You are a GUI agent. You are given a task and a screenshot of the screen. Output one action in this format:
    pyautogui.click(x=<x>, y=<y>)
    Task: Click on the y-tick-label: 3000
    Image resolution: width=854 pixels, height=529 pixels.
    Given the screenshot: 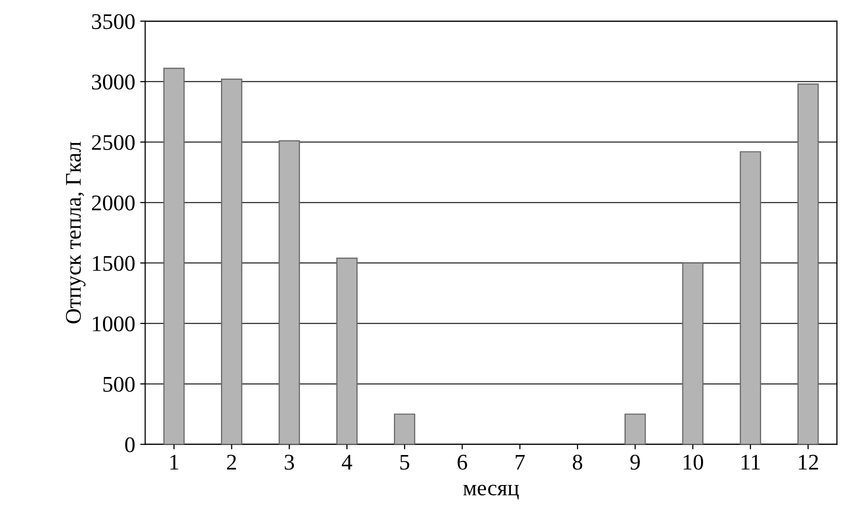 What is the action you would take?
    pyautogui.click(x=113, y=82)
    